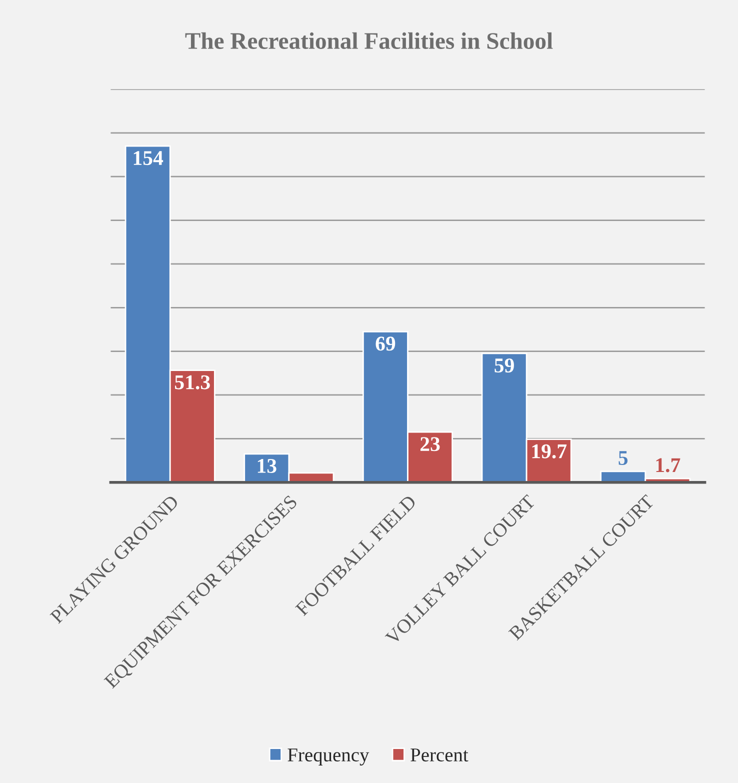 Image resolution: width=738 pixels, height=783 pixels. What do you see at coordinates (623, 458) in the screenshot?
I see `data-label: 5` at bounding box center [623, 458].